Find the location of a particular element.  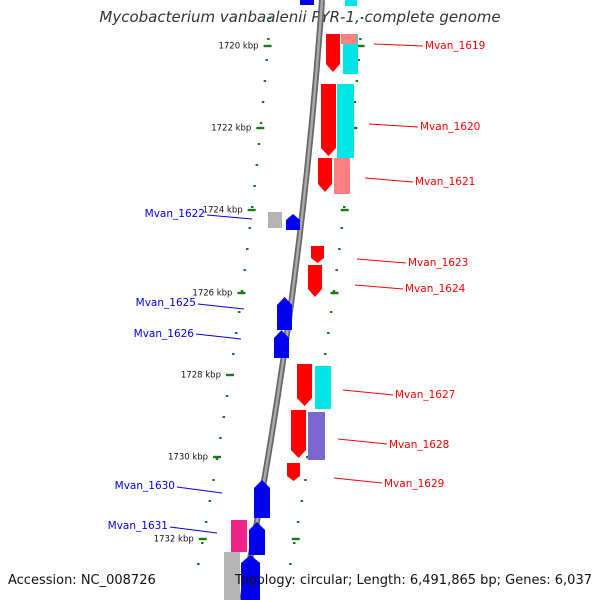

gene-label-Mvan_1624: Mvan_1624 is located at coordinates (435, 289).